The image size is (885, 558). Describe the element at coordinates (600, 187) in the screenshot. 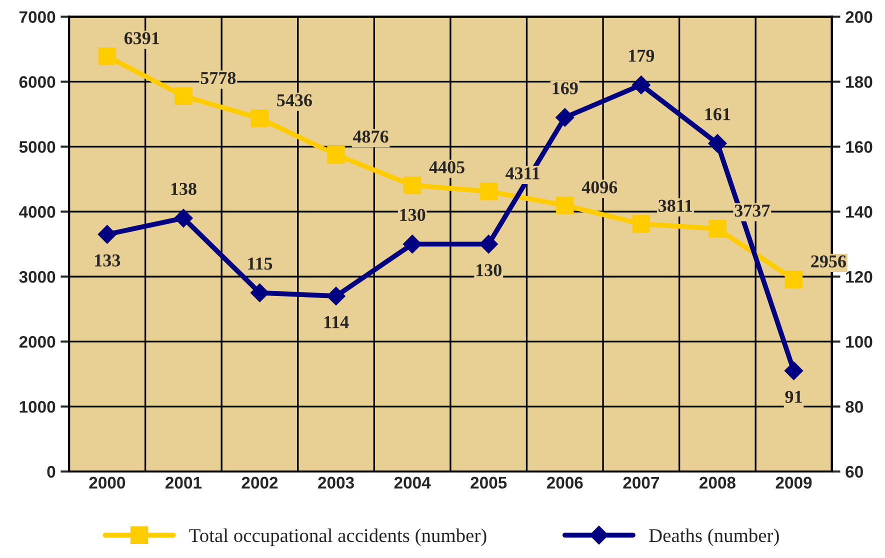

I see `data-label: 4096` at that location.